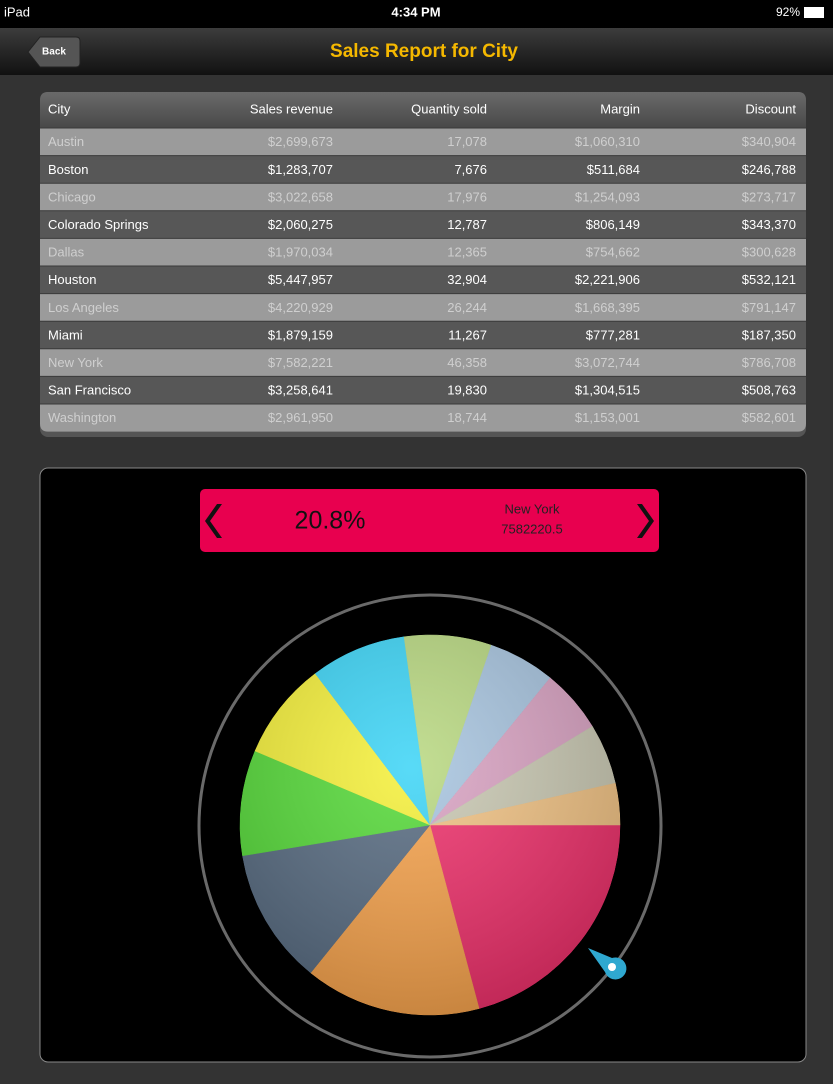 The image size is (833, 1084). I want to click on cell: $1,970,034, so click(300, 252).